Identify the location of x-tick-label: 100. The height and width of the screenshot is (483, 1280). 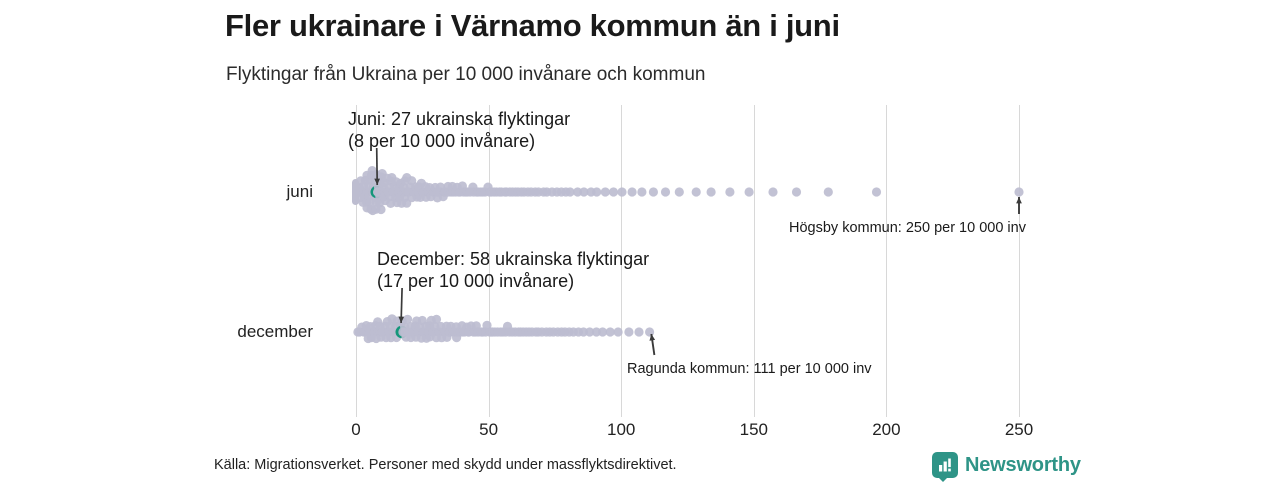
(621, 429).